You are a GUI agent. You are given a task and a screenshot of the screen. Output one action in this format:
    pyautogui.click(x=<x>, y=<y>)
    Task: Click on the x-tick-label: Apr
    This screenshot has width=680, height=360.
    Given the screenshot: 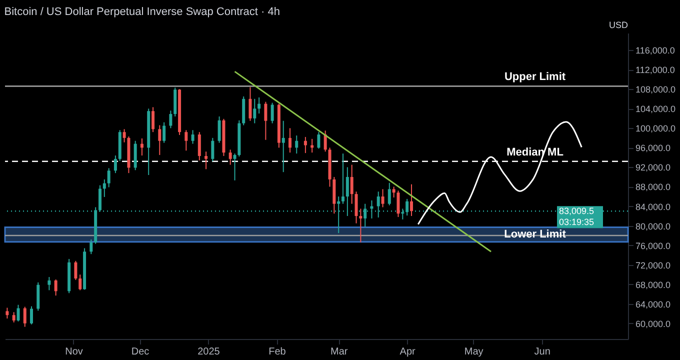 What is the action you would take?
    pyautogui.click(x=408, y=352)
    